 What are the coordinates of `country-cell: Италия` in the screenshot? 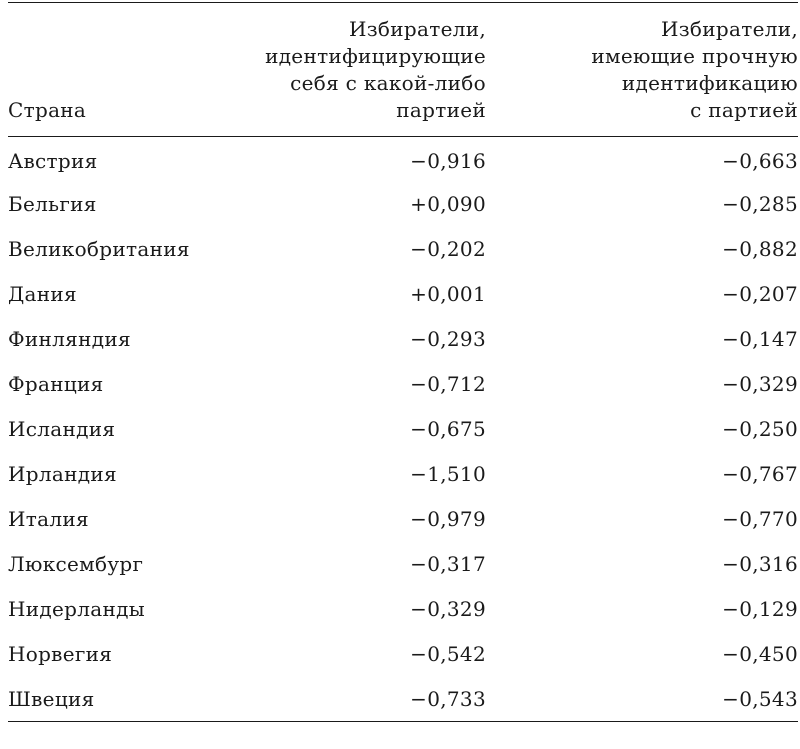 It's located at (48, 519).